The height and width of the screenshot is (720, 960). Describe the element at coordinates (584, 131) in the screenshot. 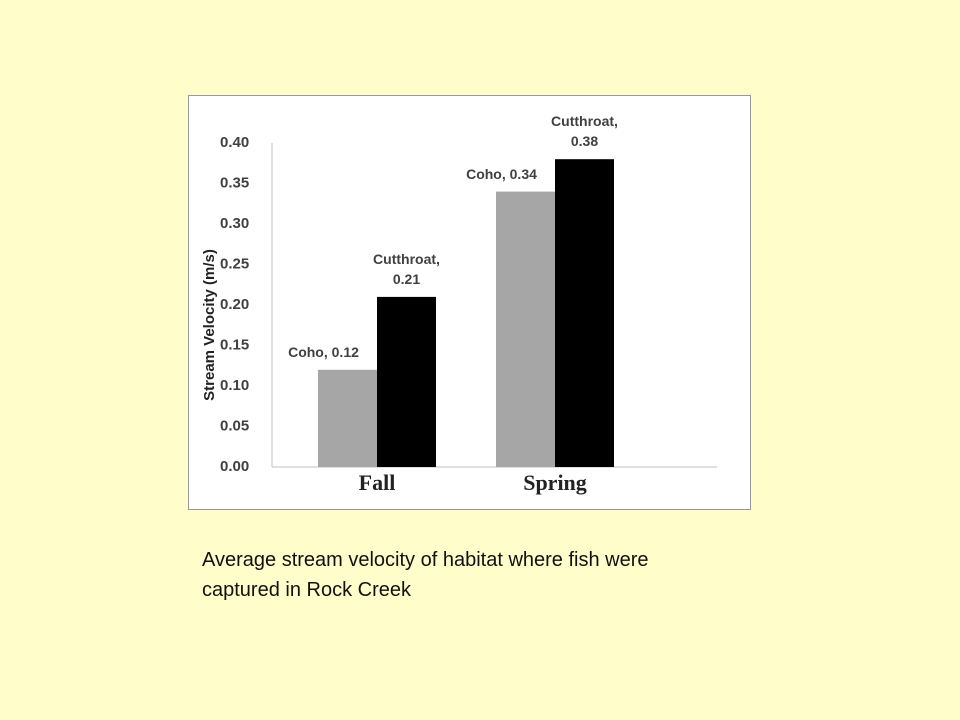

I see `value-label: Cutthroat, 0.38` at that location.